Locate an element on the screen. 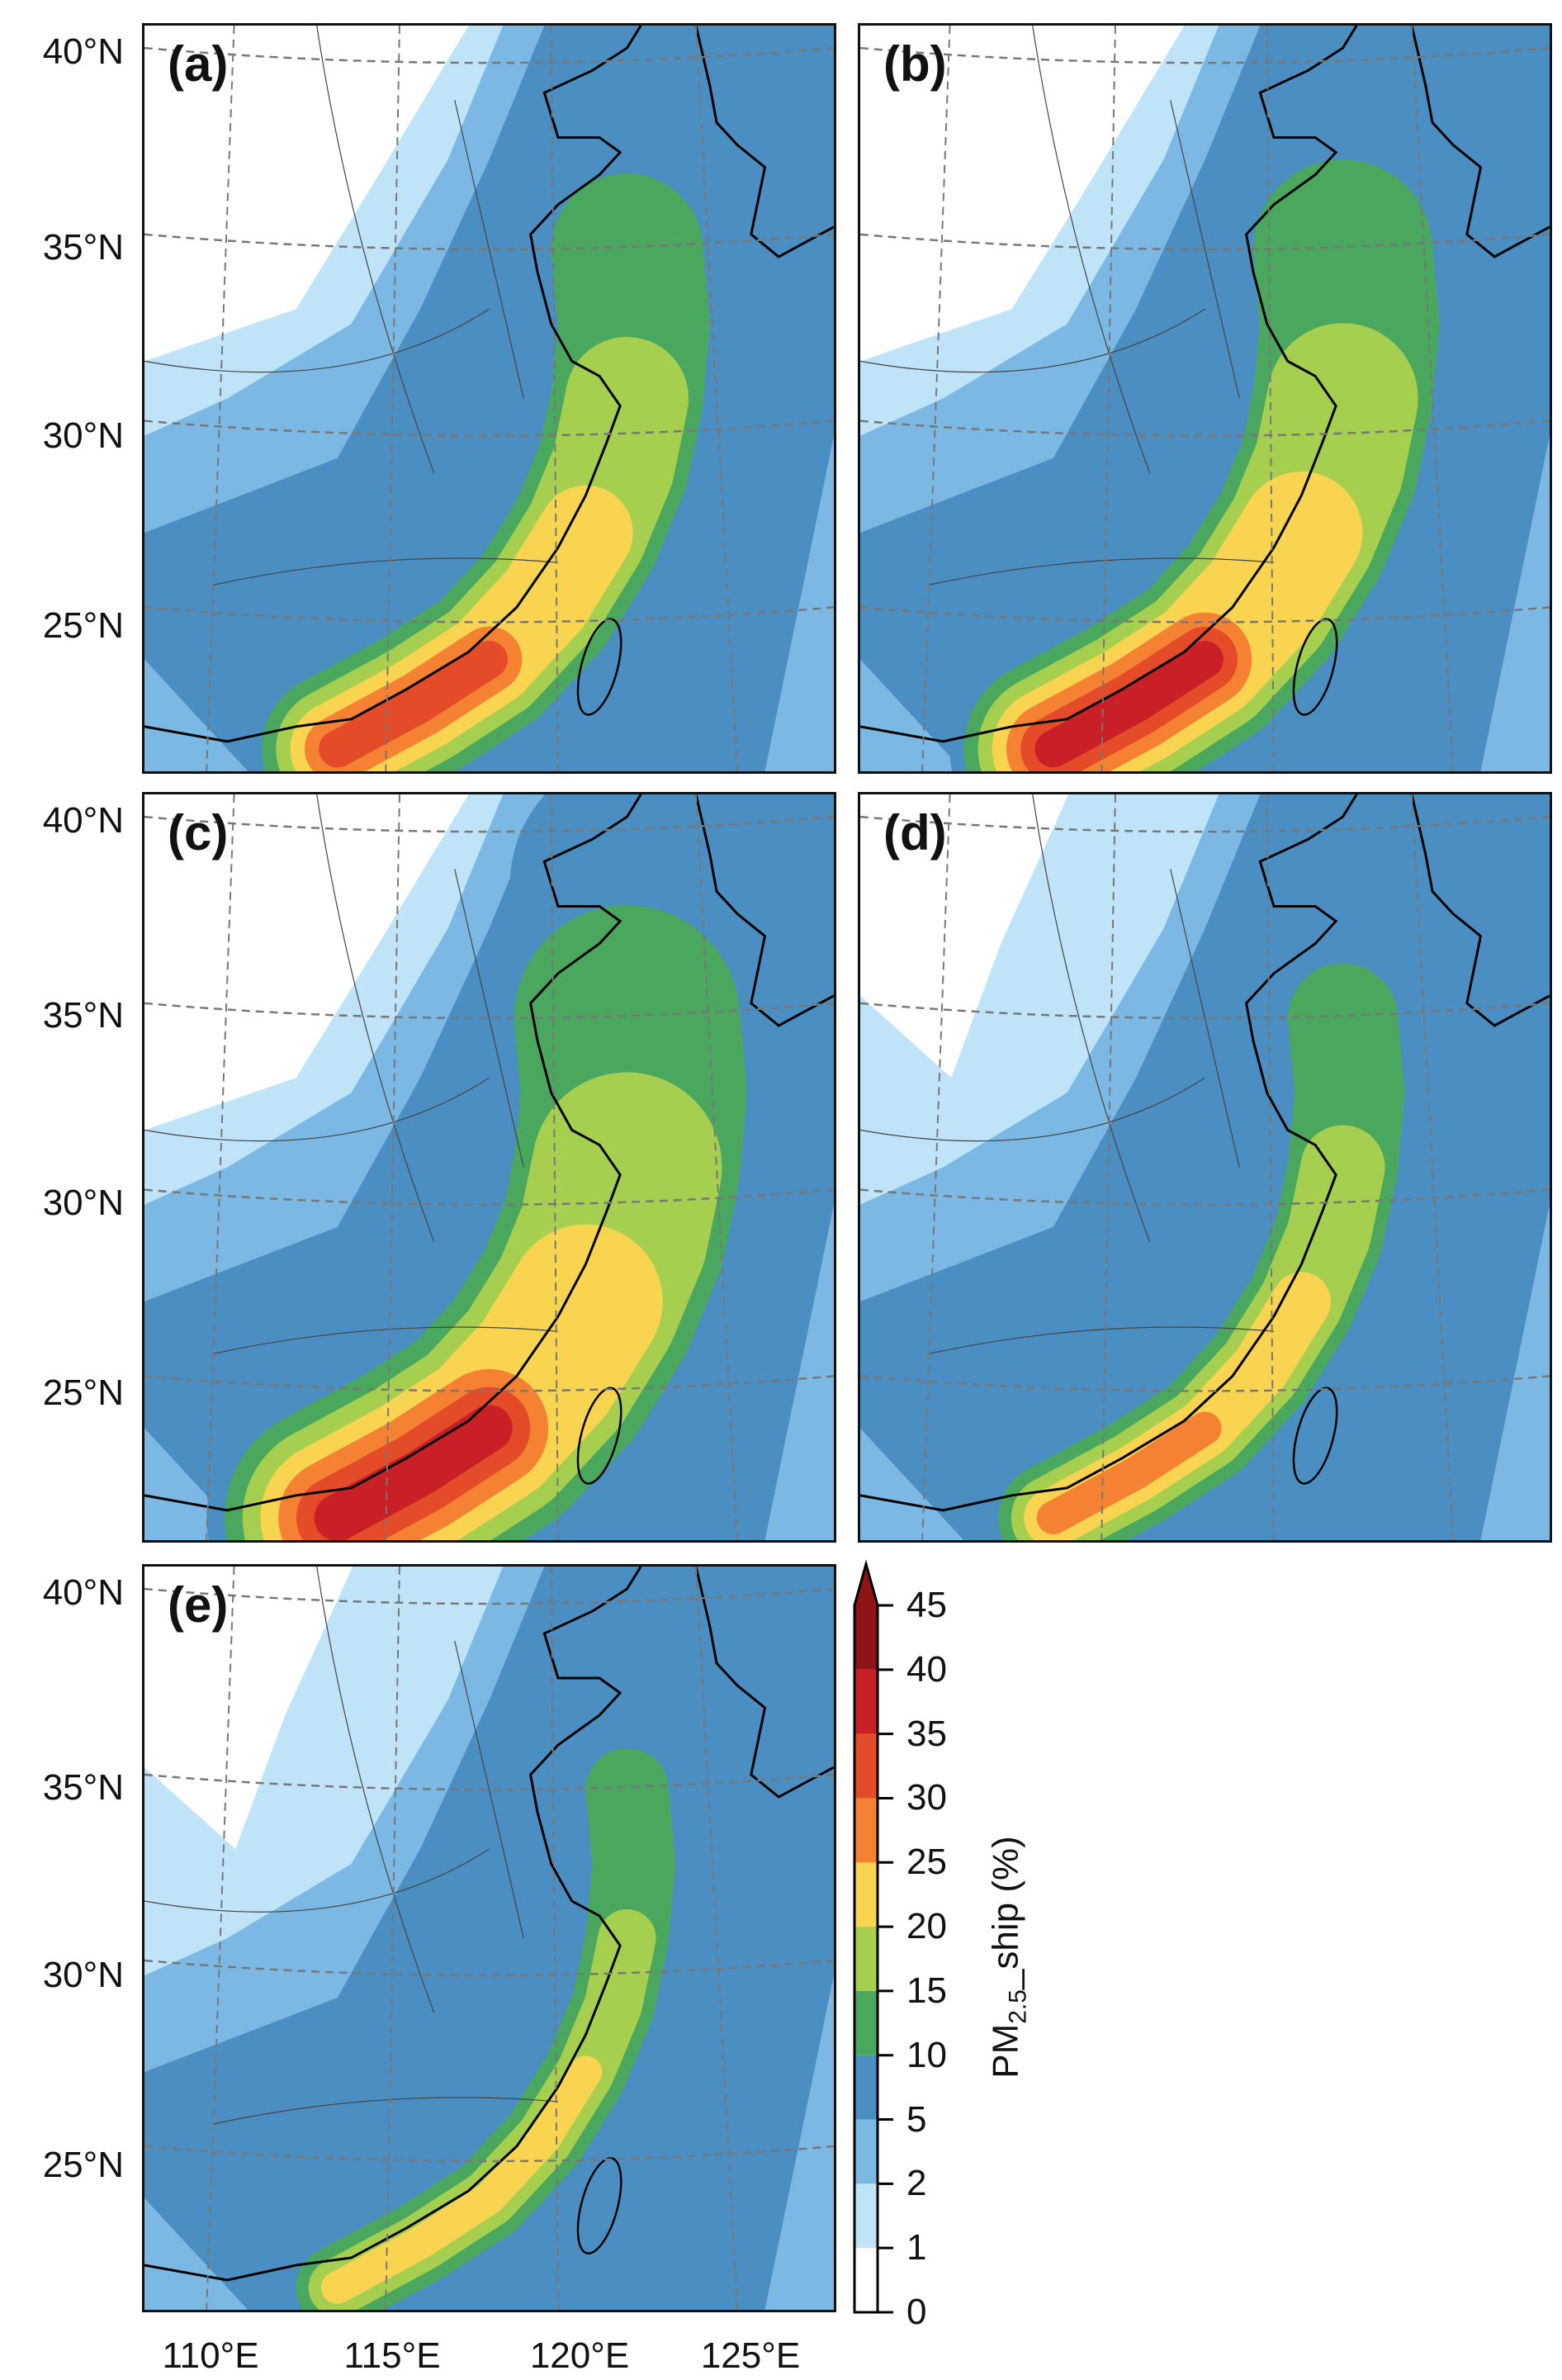 Image resolution: width=1562 pixels, height=2380 pixels. colorbar-tick-label: 20 is located at coordinates (926, 1926).